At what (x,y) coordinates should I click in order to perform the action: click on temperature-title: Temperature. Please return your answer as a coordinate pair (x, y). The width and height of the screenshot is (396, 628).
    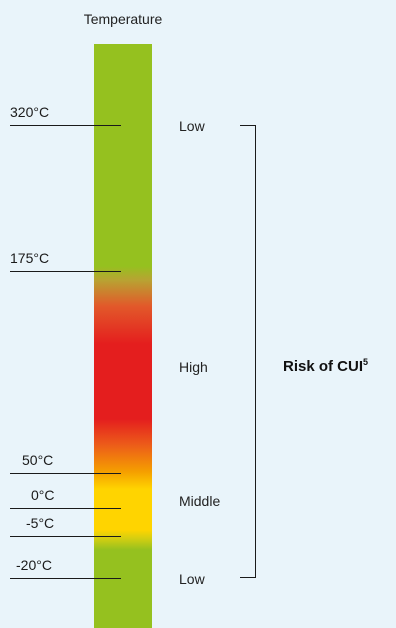
    Looking at the image, I should click on (123, 19).